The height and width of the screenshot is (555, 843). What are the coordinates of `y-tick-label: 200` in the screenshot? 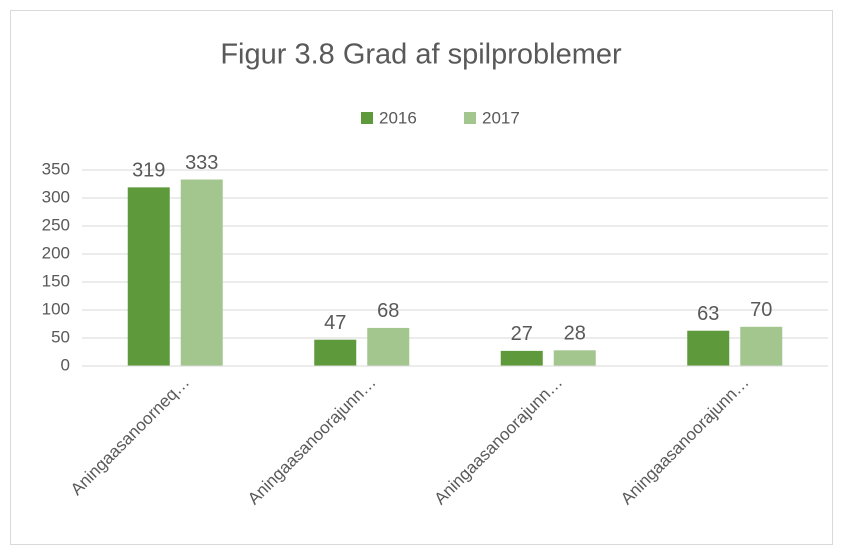 It's located at (56, 252).